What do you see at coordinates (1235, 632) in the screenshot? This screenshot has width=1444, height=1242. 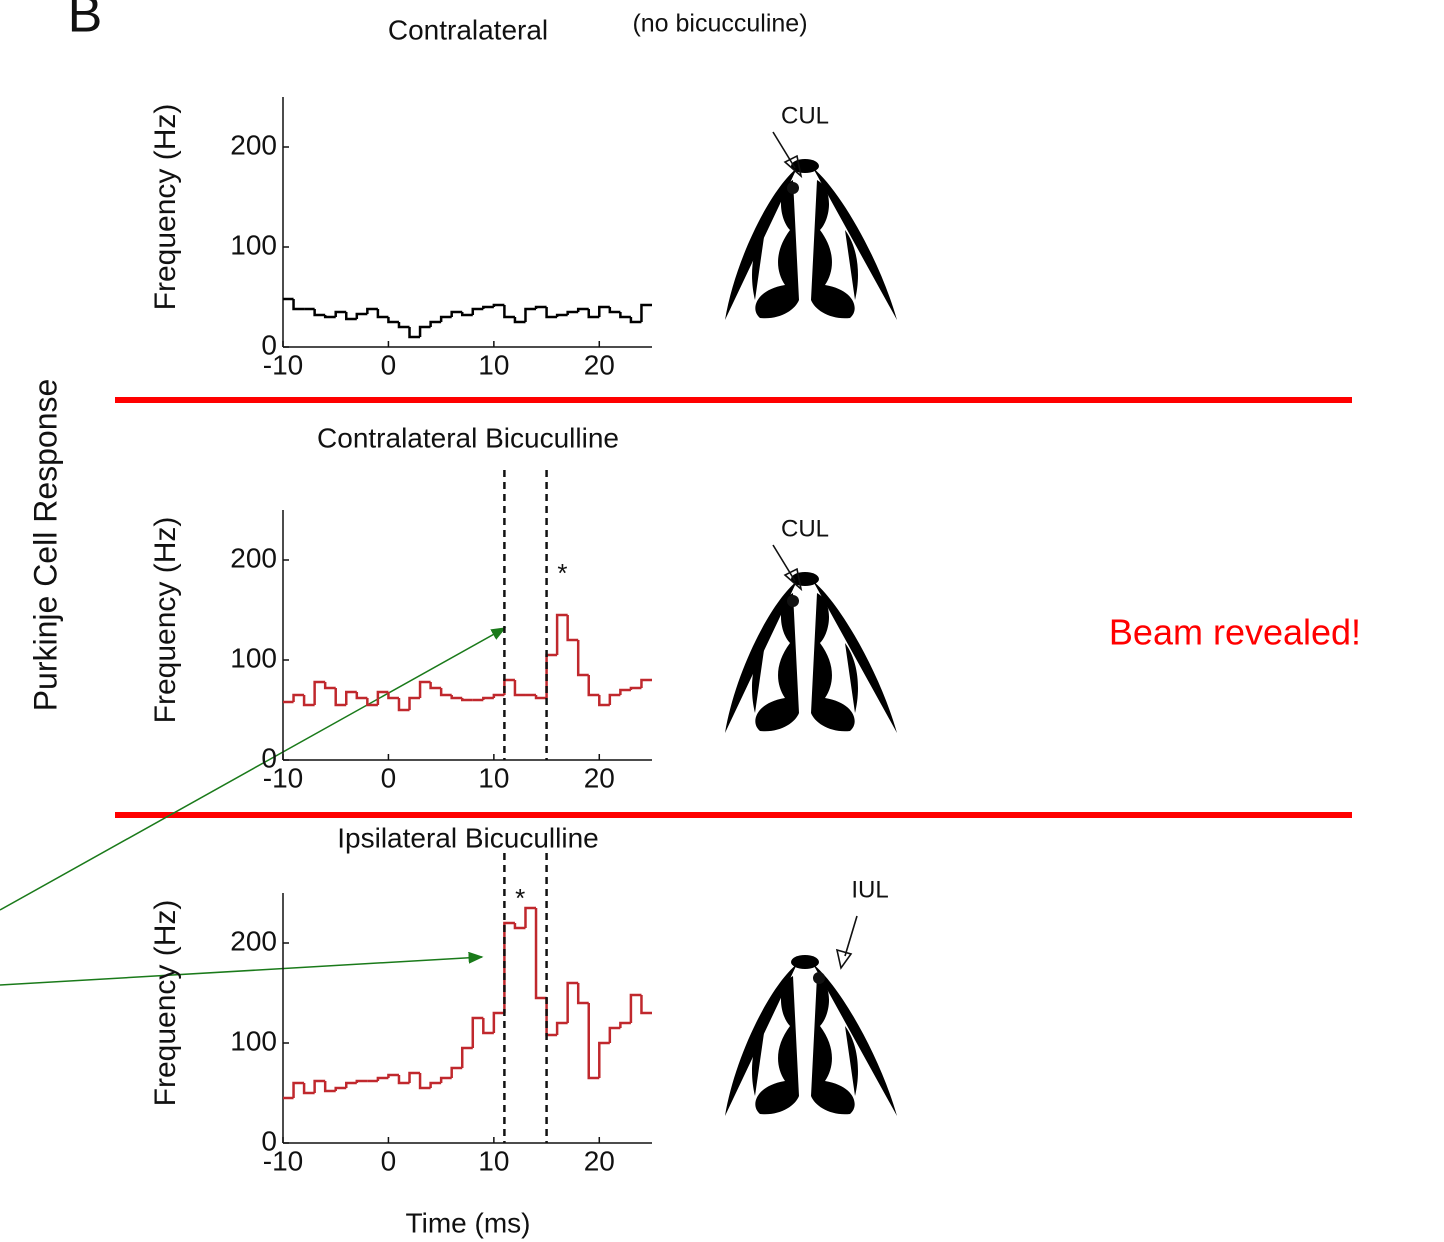 I see `callout: Beam revealed!` at bounding box center [1235, 632].